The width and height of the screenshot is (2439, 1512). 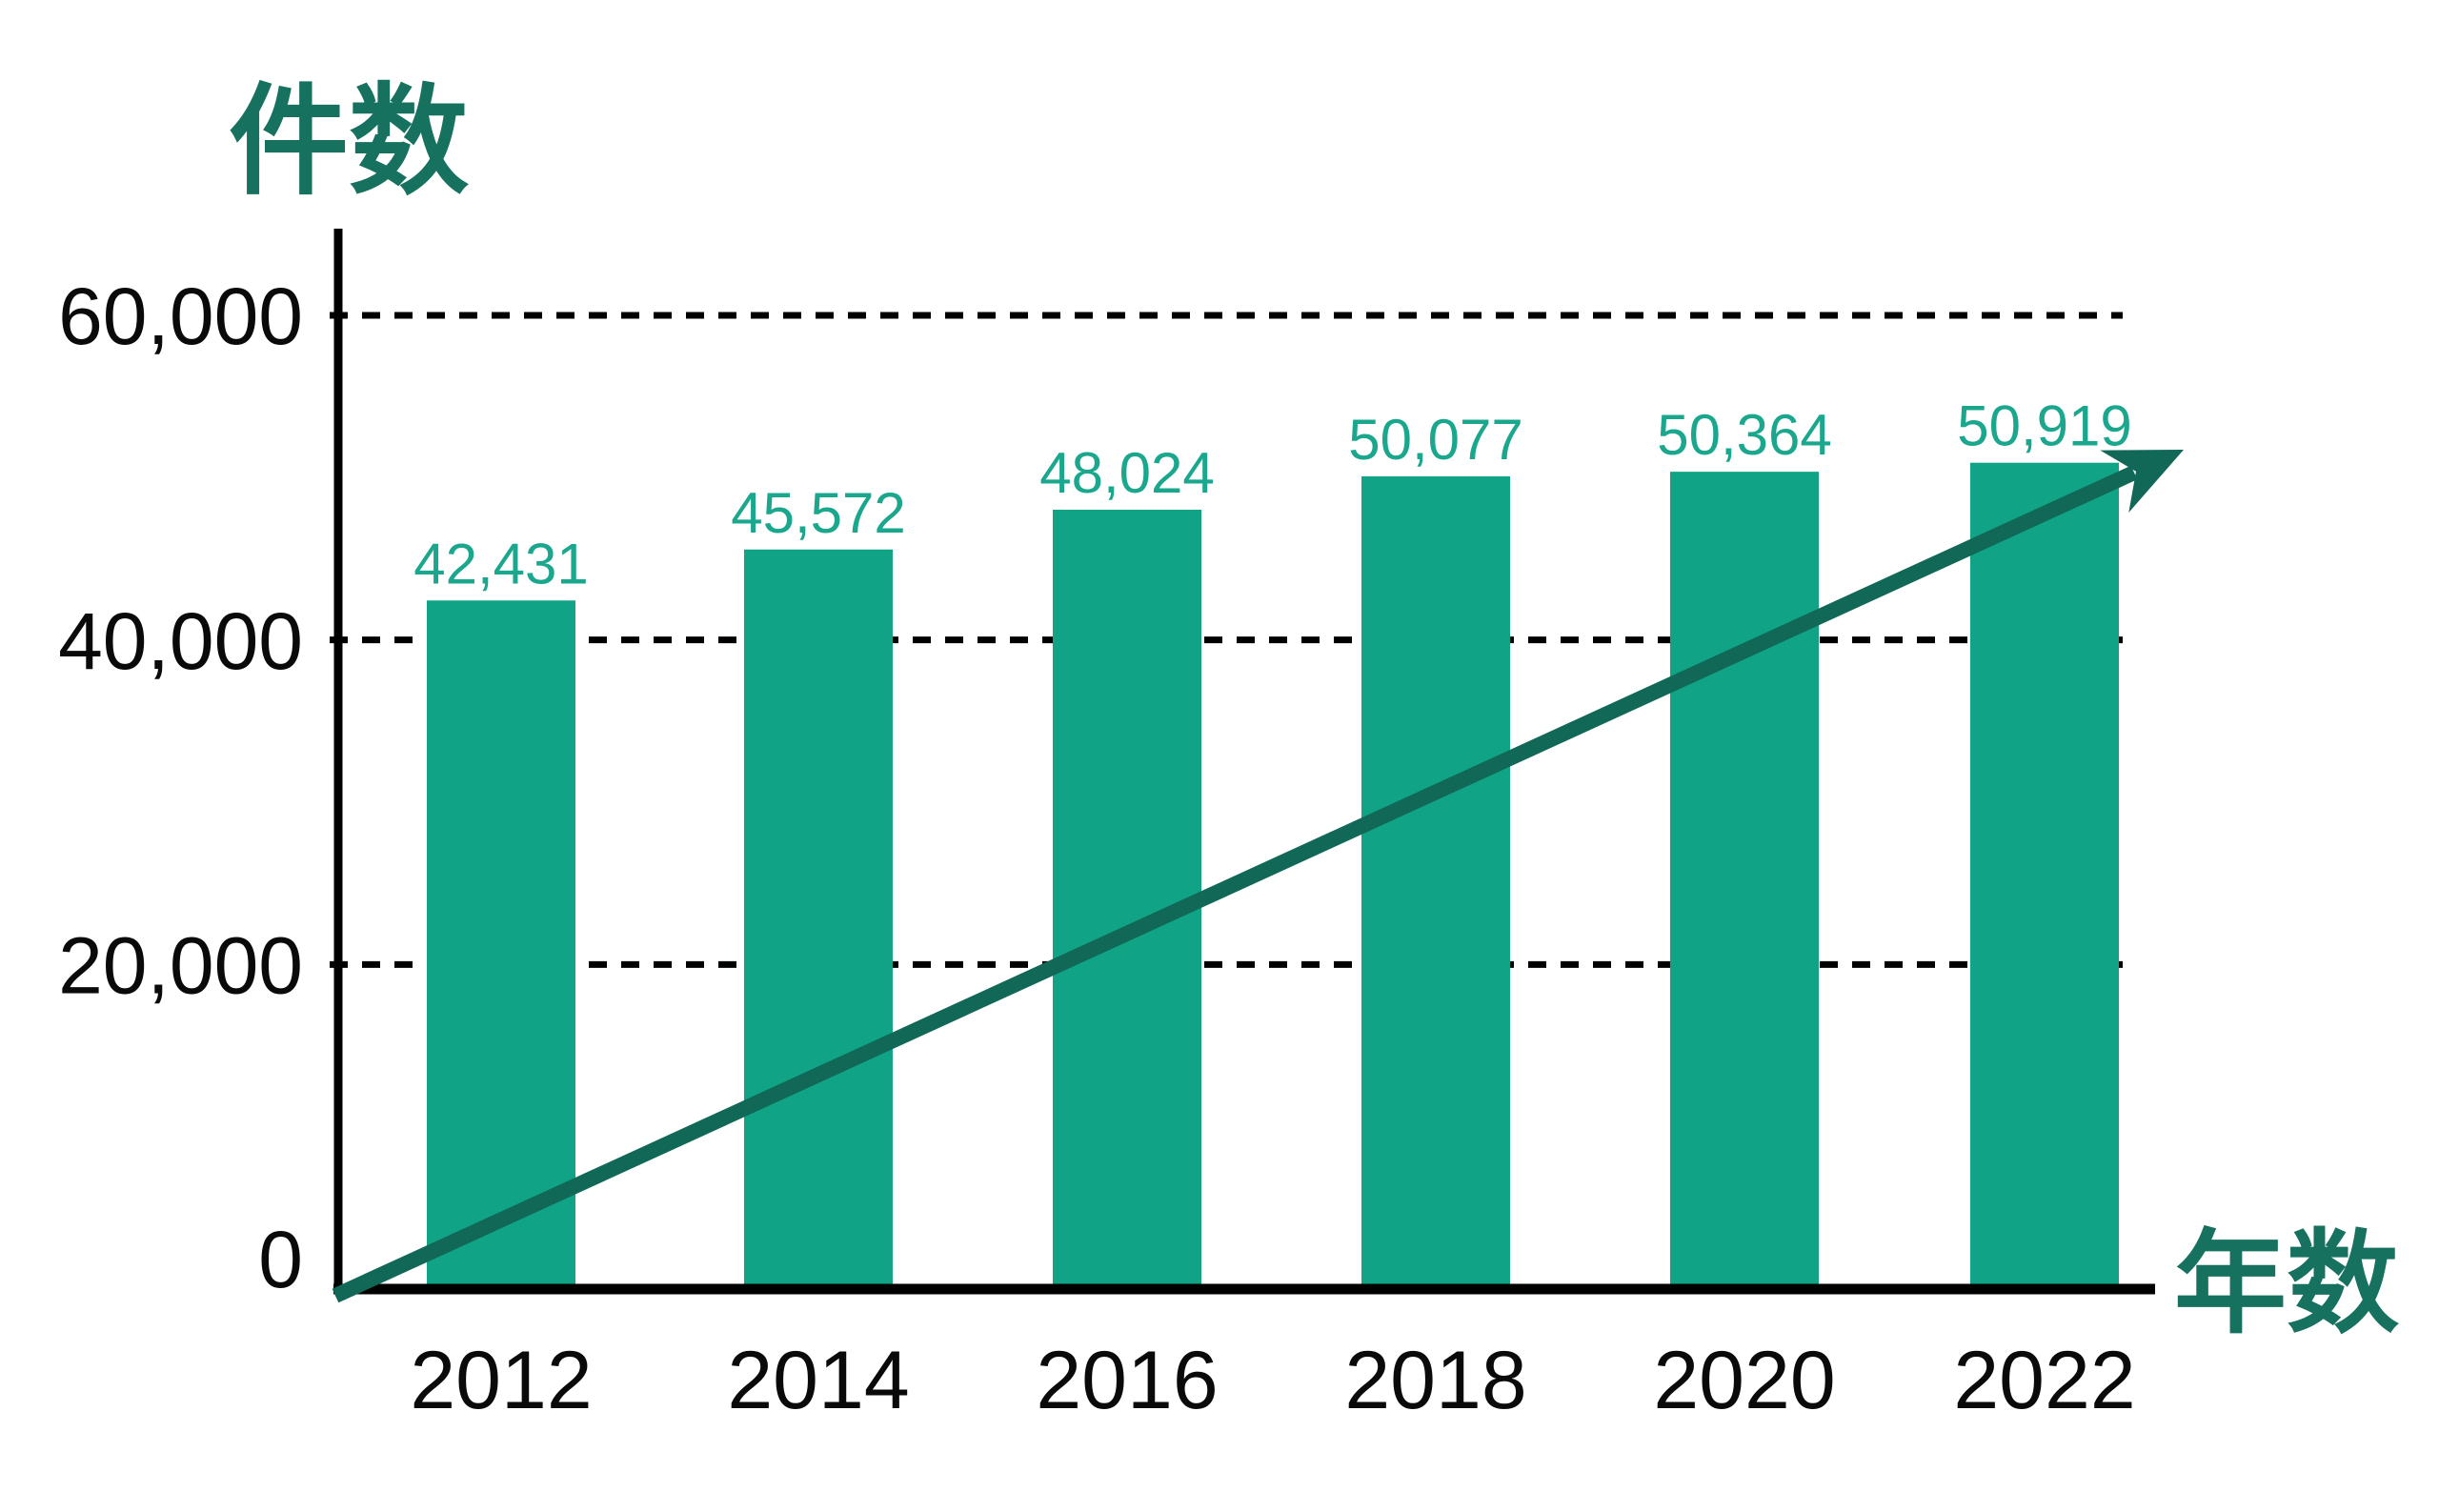 What do you see at coordinates (1127, 899) in the screenshot?
I see `bar-2016` at bounding box center [1127, 899].